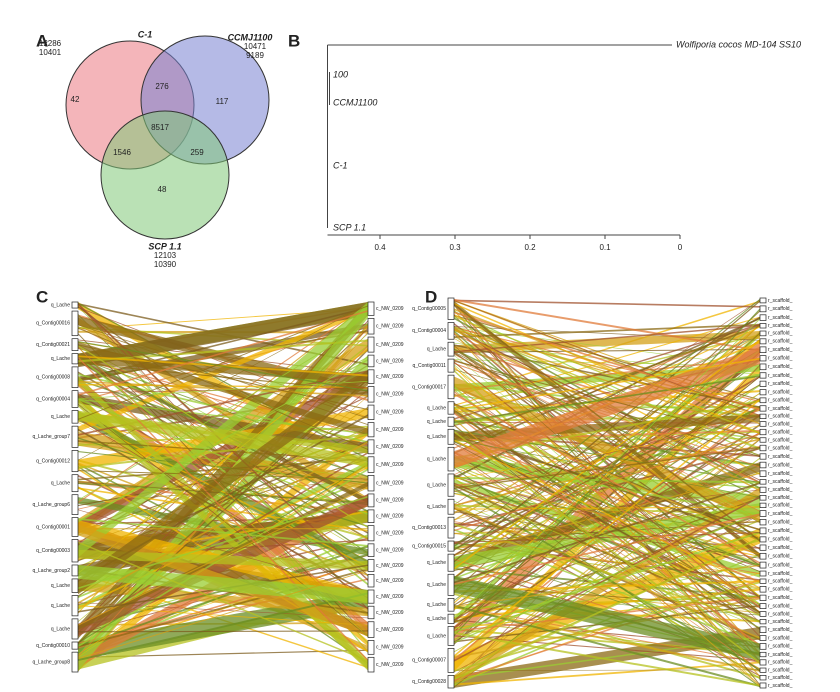 Image resolution: width=840 pixels, height=692 pixels. I want to click on query-label: q_Lache_group6, so click(51, 505).